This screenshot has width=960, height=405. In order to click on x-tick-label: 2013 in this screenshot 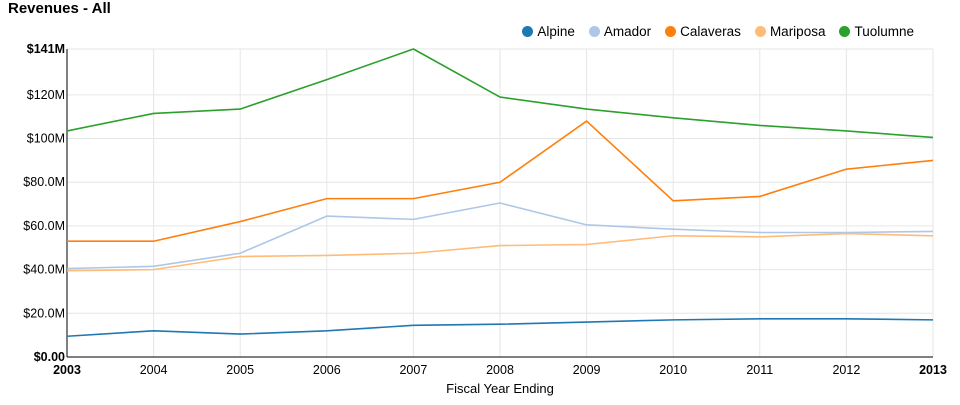, I will do `click(933, 370)`.